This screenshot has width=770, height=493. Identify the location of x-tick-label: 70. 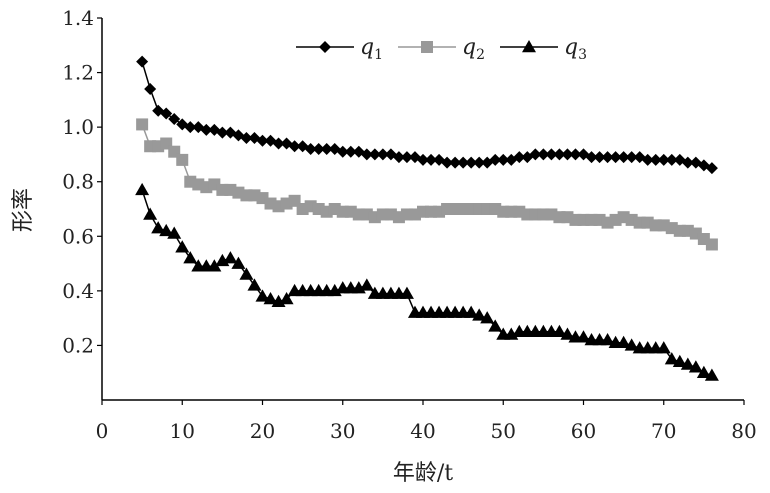
(663, 431).